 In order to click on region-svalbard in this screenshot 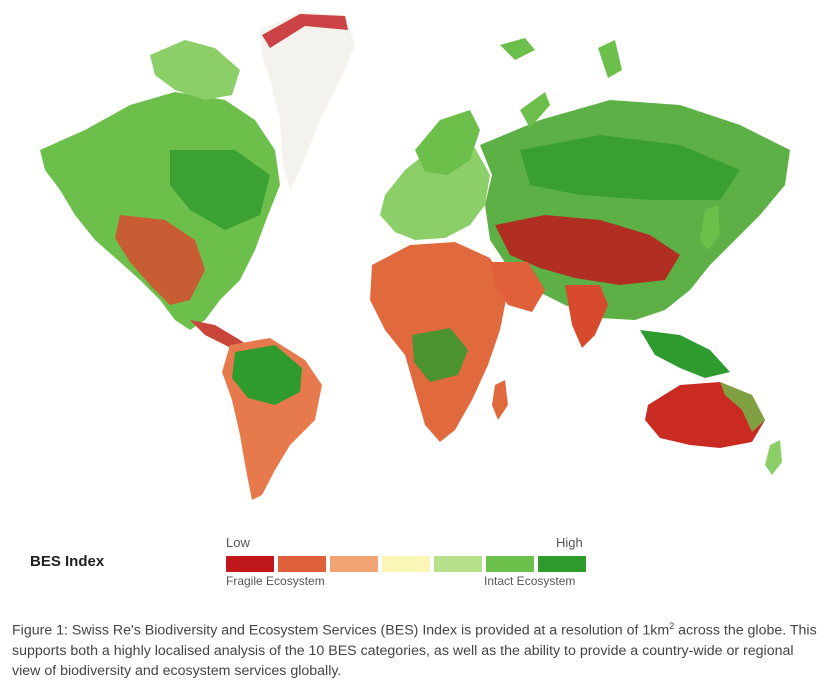, I will do `click(517, 49)`.